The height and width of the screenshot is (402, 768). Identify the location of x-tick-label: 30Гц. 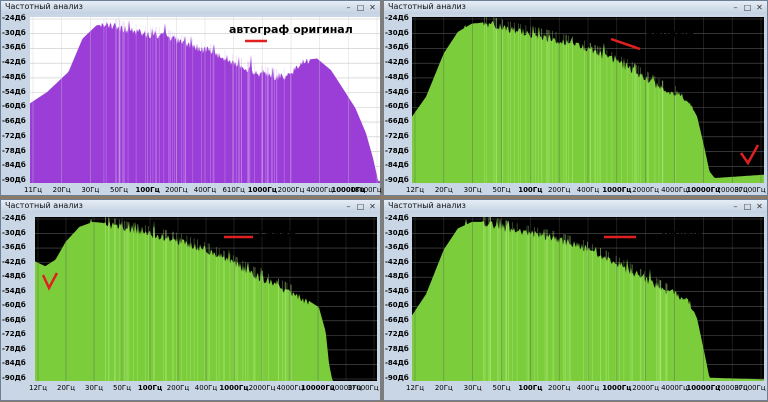
(472, 190).